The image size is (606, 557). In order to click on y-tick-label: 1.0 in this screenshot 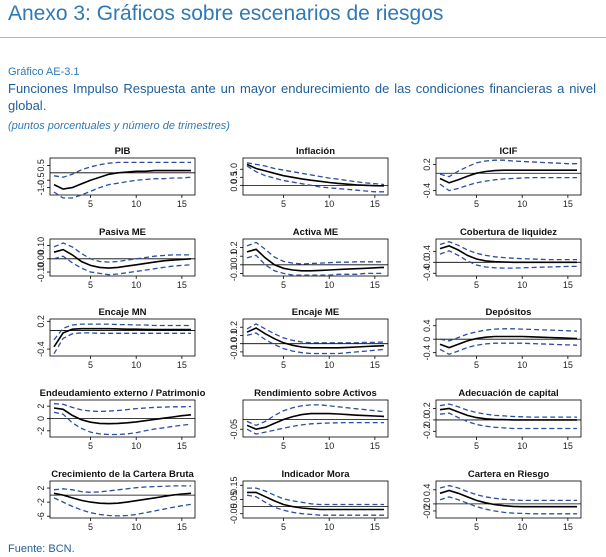, I will do `click(234, 169)`.